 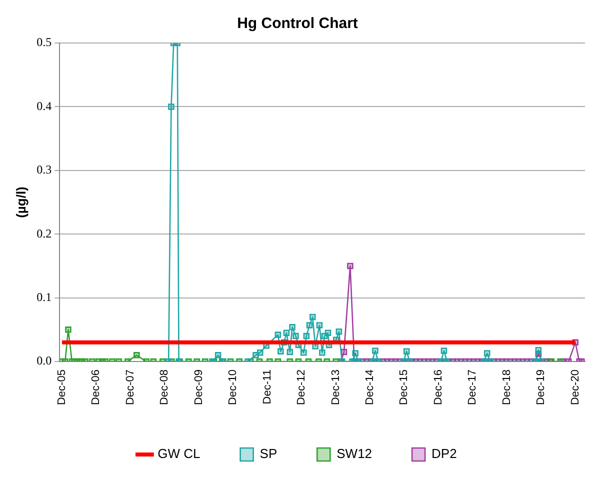 I want to click on x-tick-label: Dec-10, so click(x=233, y=388).